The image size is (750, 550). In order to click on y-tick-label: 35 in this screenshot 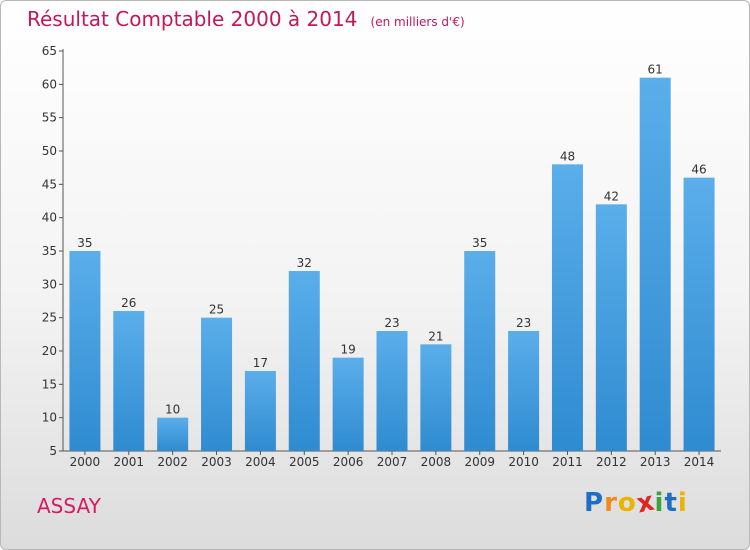, I will do `click(49, 251)`.